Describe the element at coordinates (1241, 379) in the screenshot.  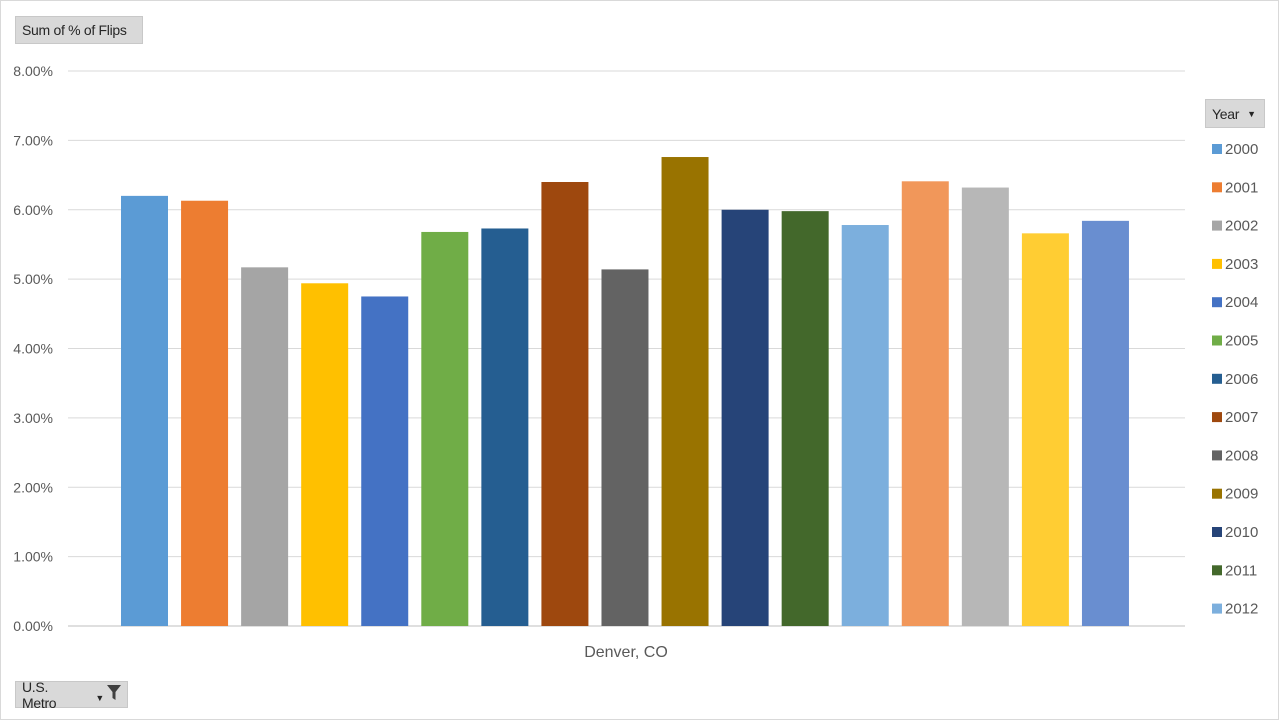
I see `legend-label: 2006` at that location.